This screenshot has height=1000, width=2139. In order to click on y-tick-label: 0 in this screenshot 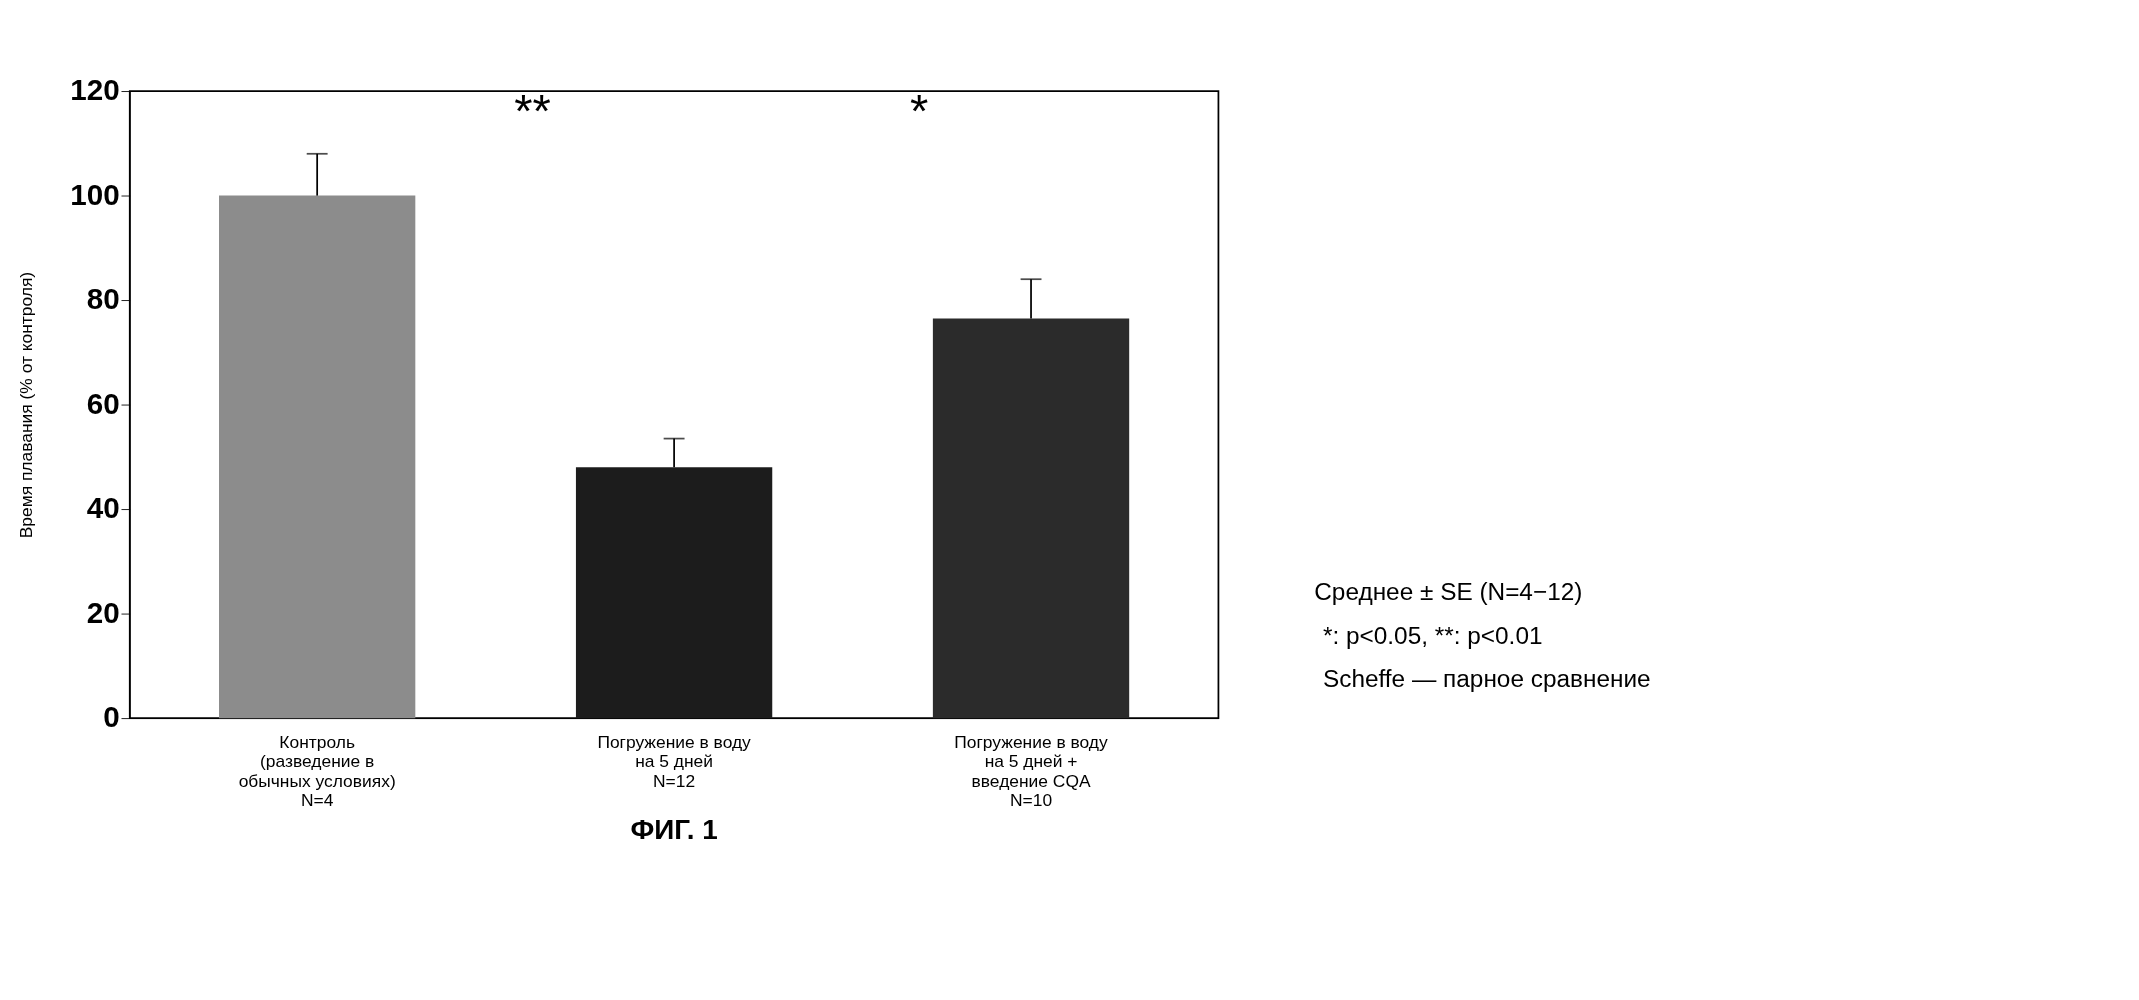, I will do `click(111, 717)`.